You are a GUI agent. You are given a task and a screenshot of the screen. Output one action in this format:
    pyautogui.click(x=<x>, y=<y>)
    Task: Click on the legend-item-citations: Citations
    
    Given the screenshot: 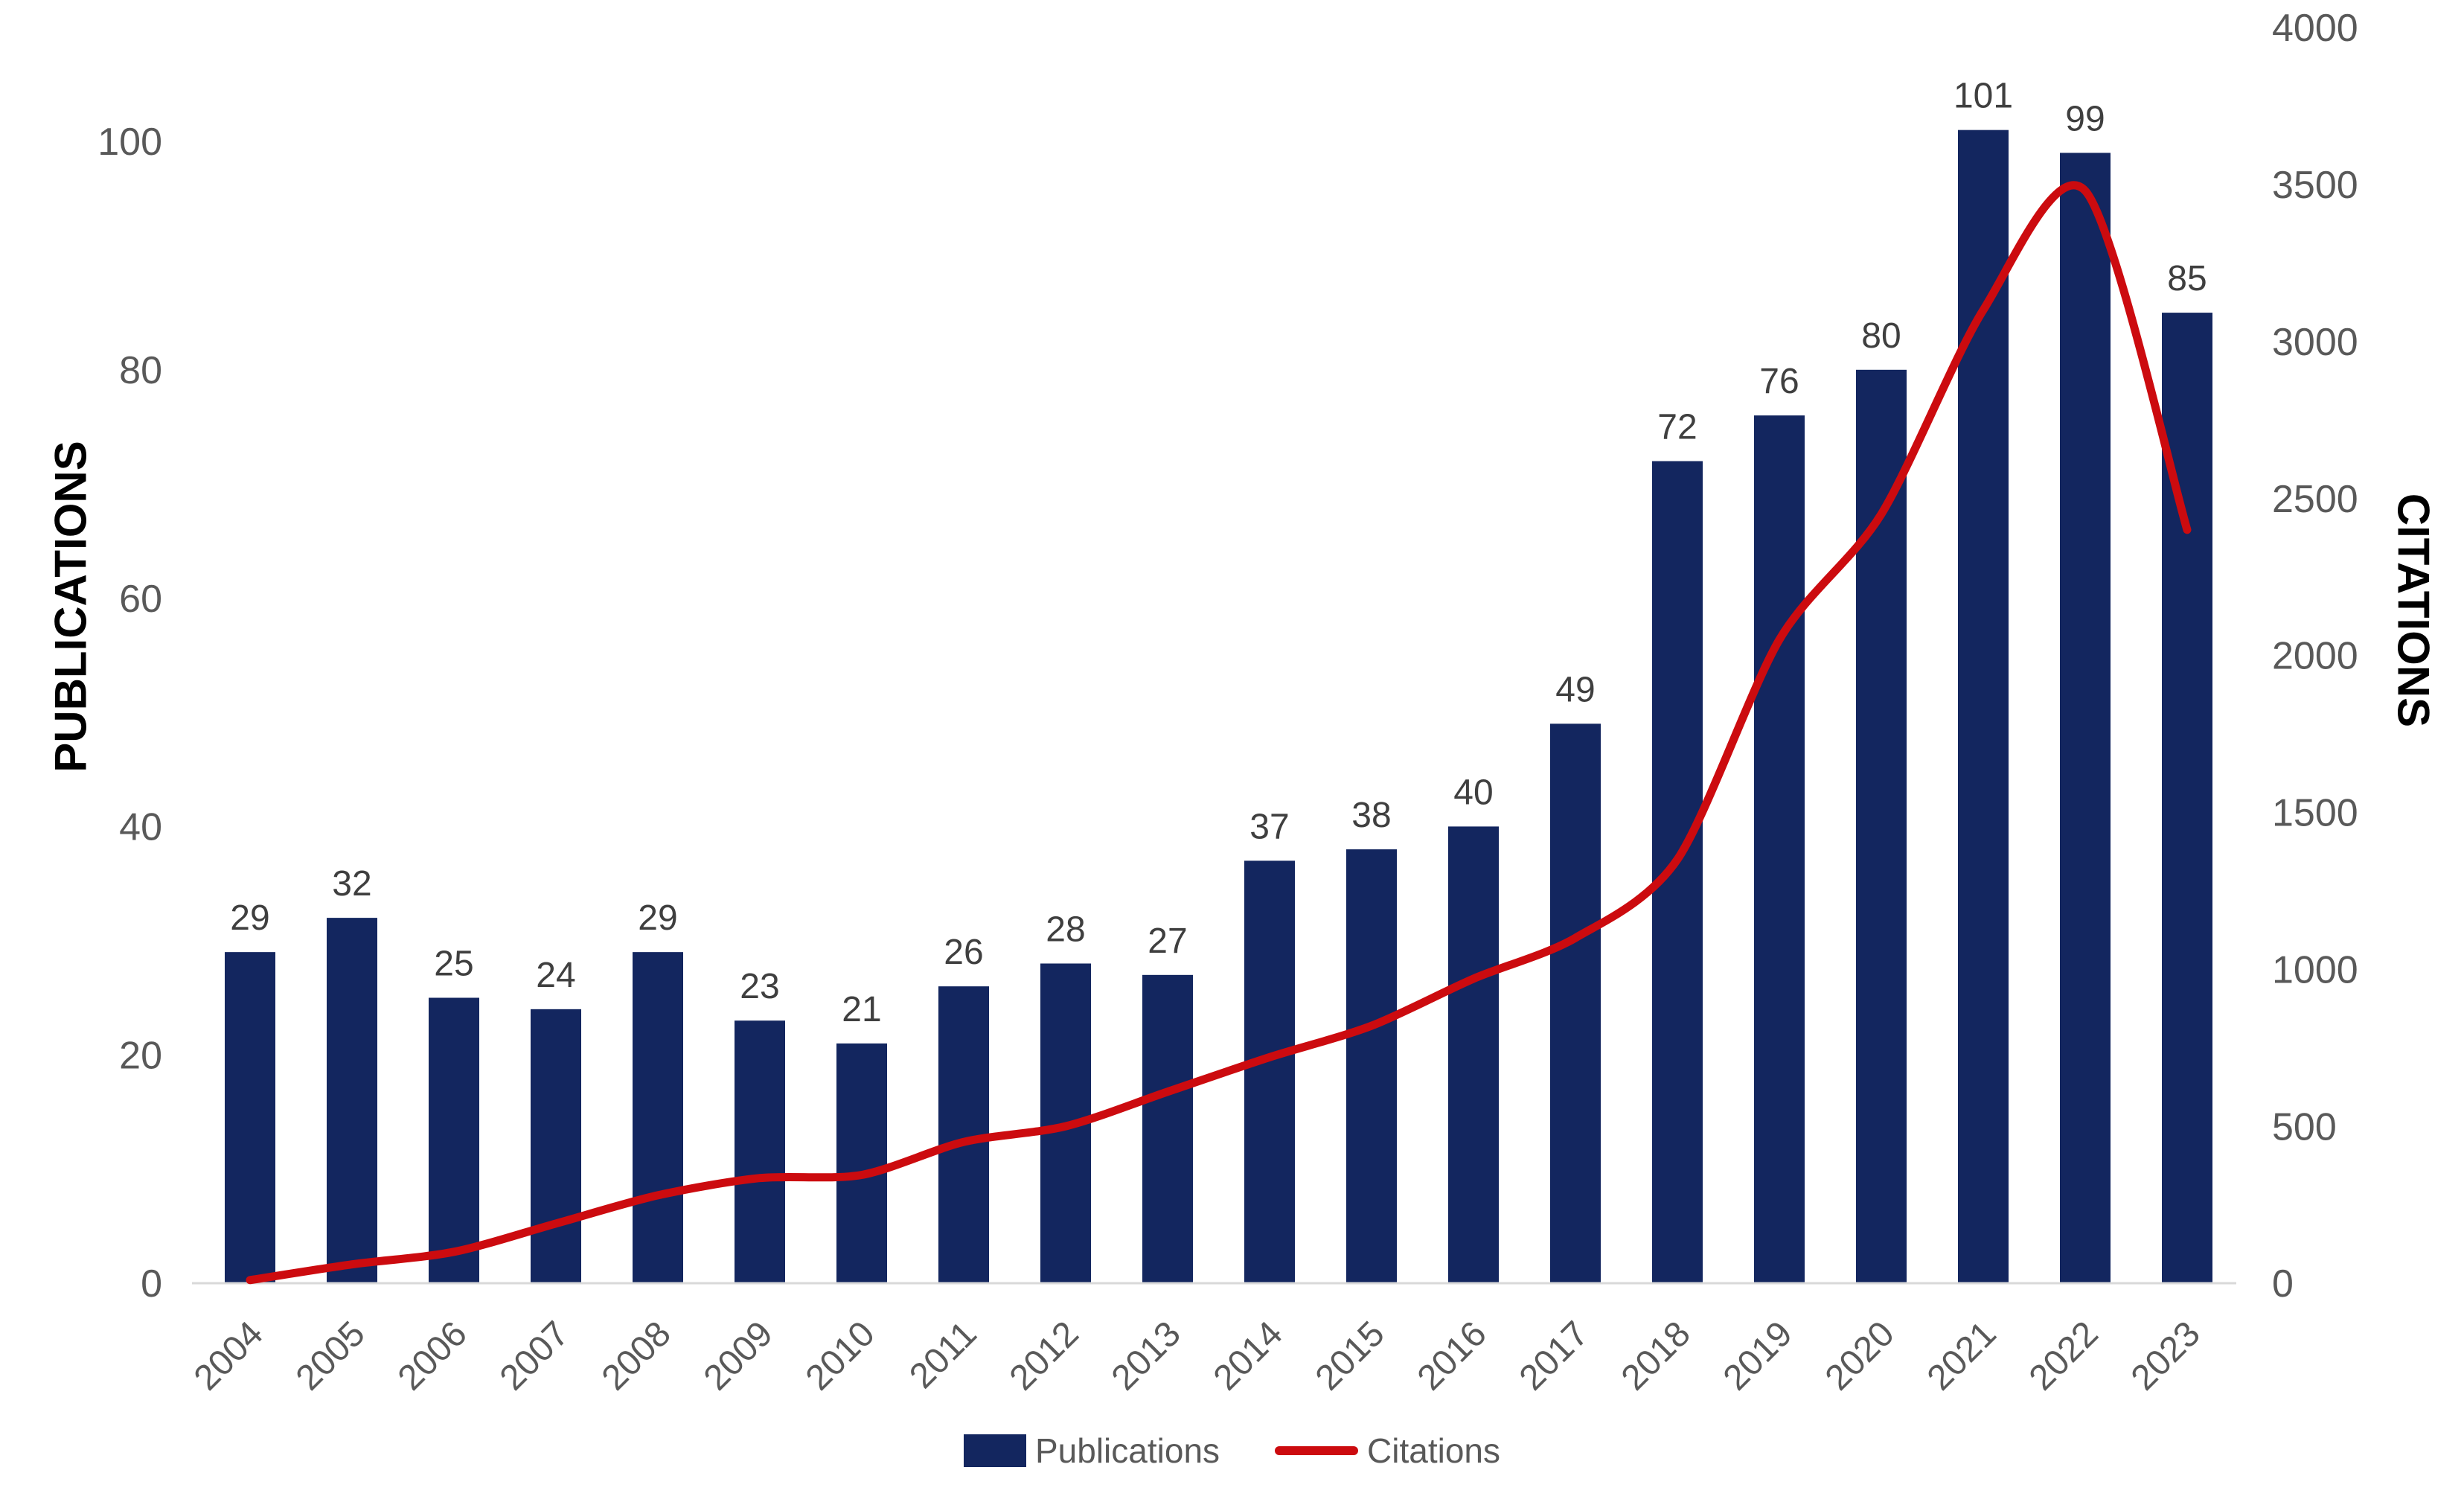 What is the action you would take?
    pyautogui.click(x=1387, y=1451)
    